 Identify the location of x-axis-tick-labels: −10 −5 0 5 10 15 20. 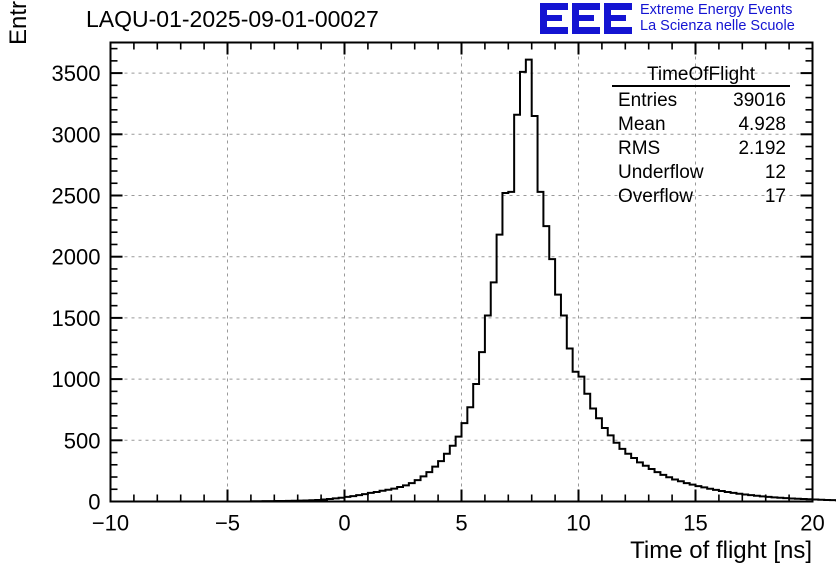
(458, 523).